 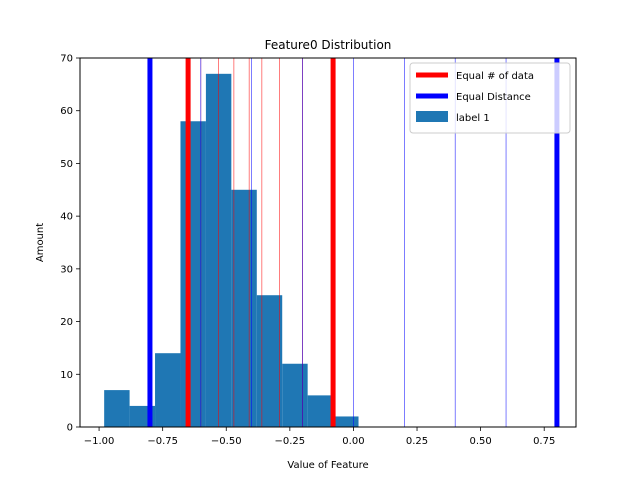 I want to click on x-tick-label: −1.00, so click(x=99, y=441).